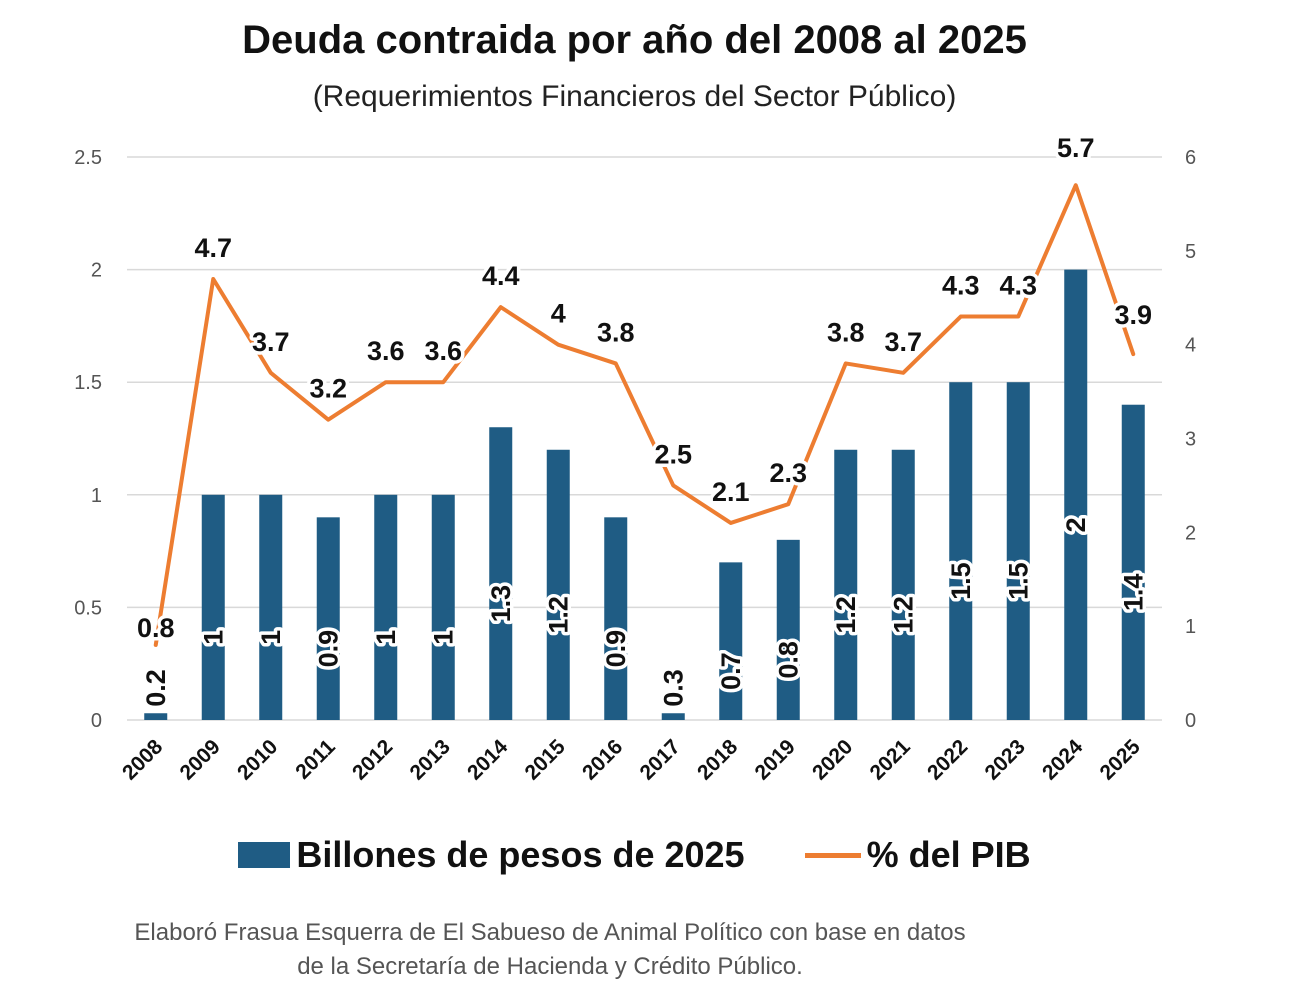  What do you see at coordinates (731, 492) in the screenshot?
I see `line-data-label: 2.1` at bounding box center [731, 492].